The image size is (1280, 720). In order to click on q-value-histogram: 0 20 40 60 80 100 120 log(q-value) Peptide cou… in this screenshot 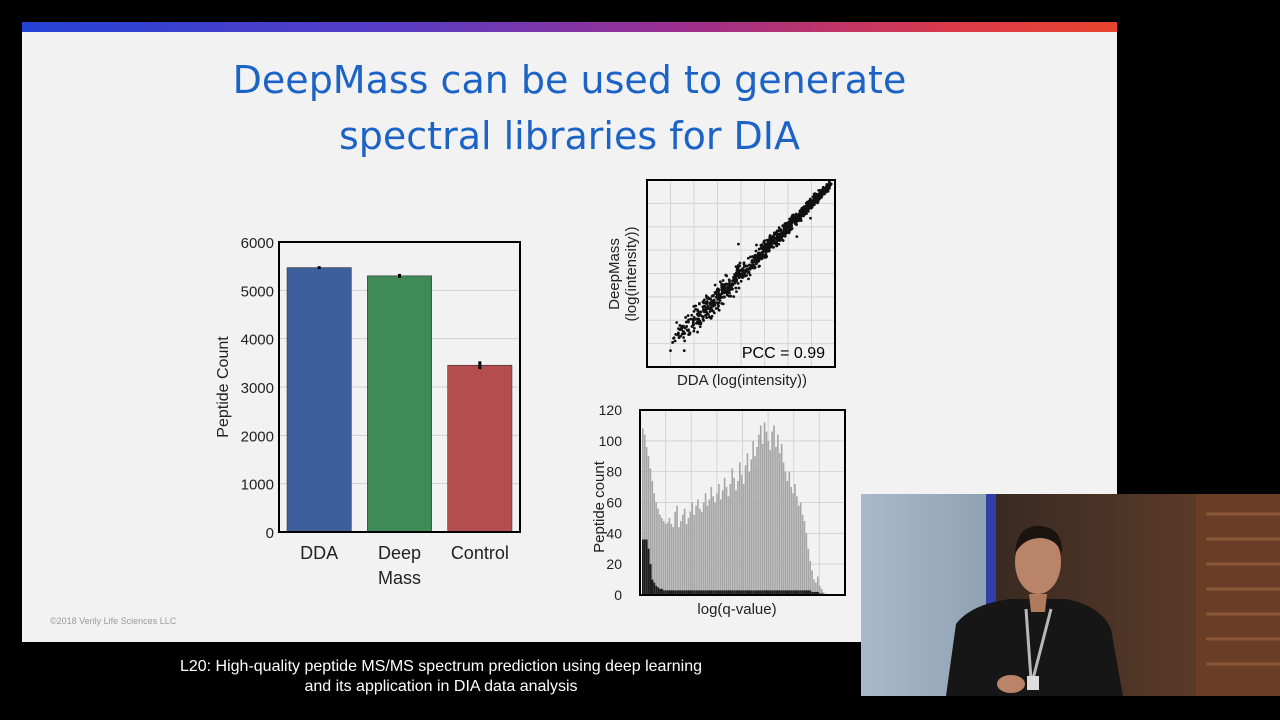, I will do `click(718, 510)`.